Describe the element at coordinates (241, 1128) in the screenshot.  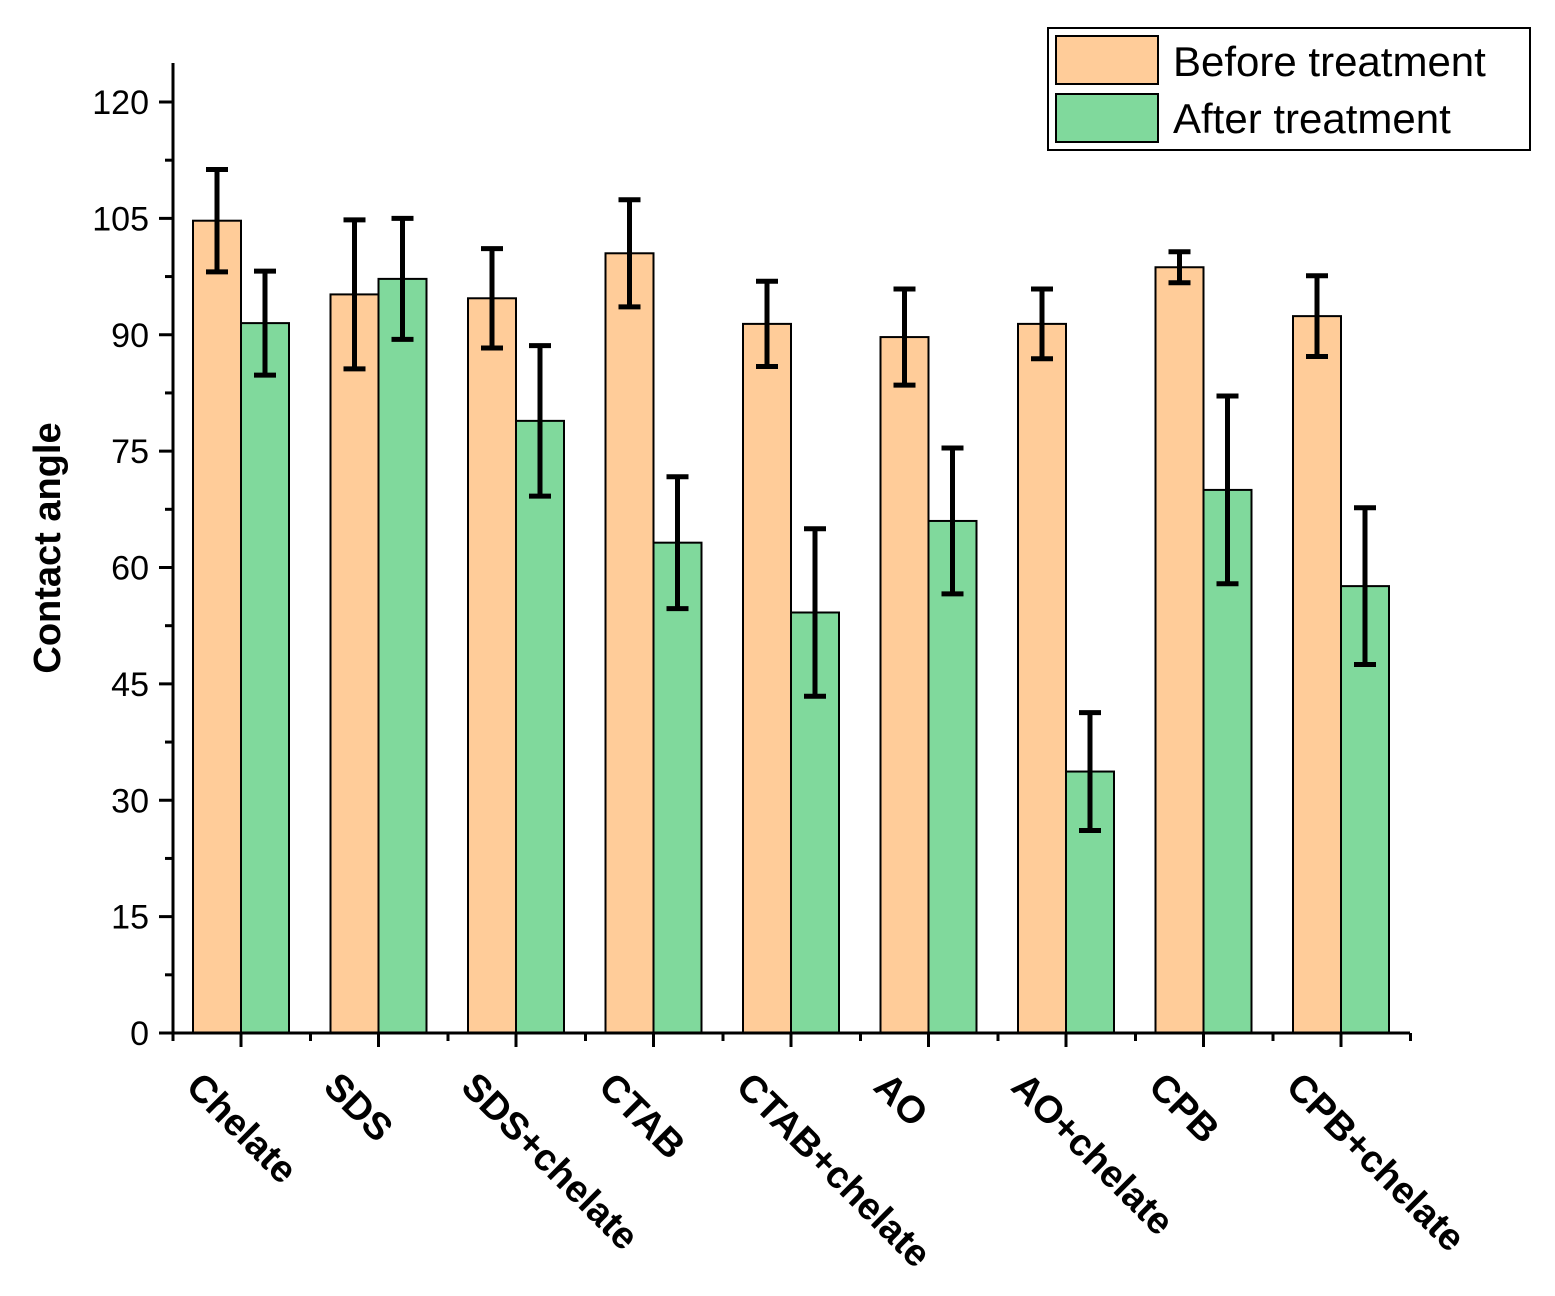
I see `x-category-label: Chelate` at that location.